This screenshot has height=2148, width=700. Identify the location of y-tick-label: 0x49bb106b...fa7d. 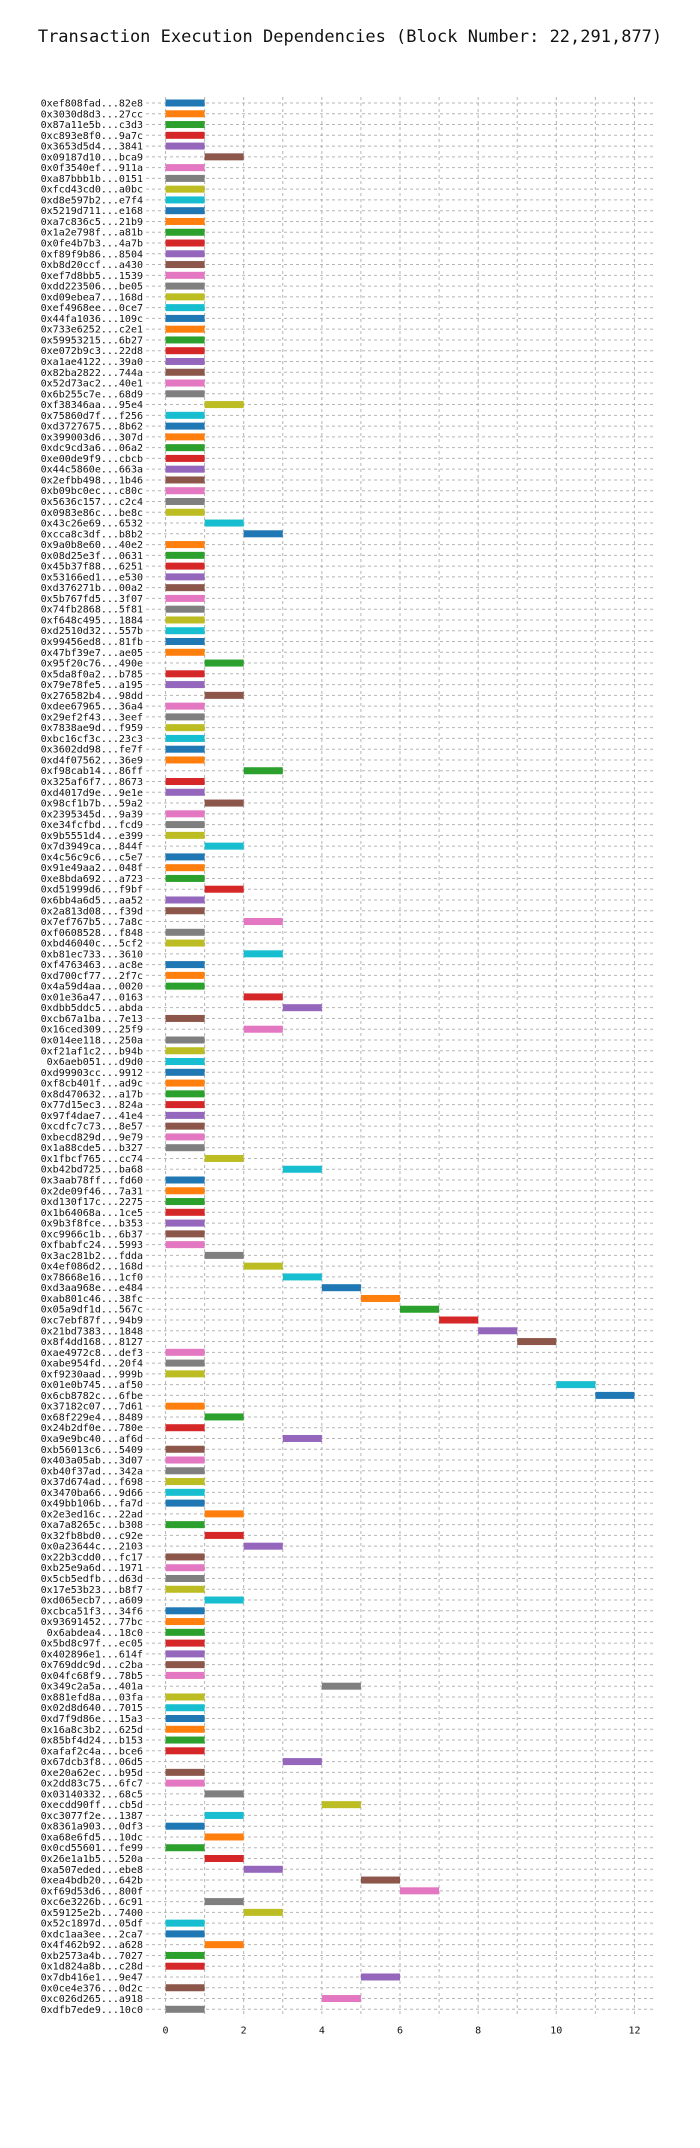
(92, 1504).